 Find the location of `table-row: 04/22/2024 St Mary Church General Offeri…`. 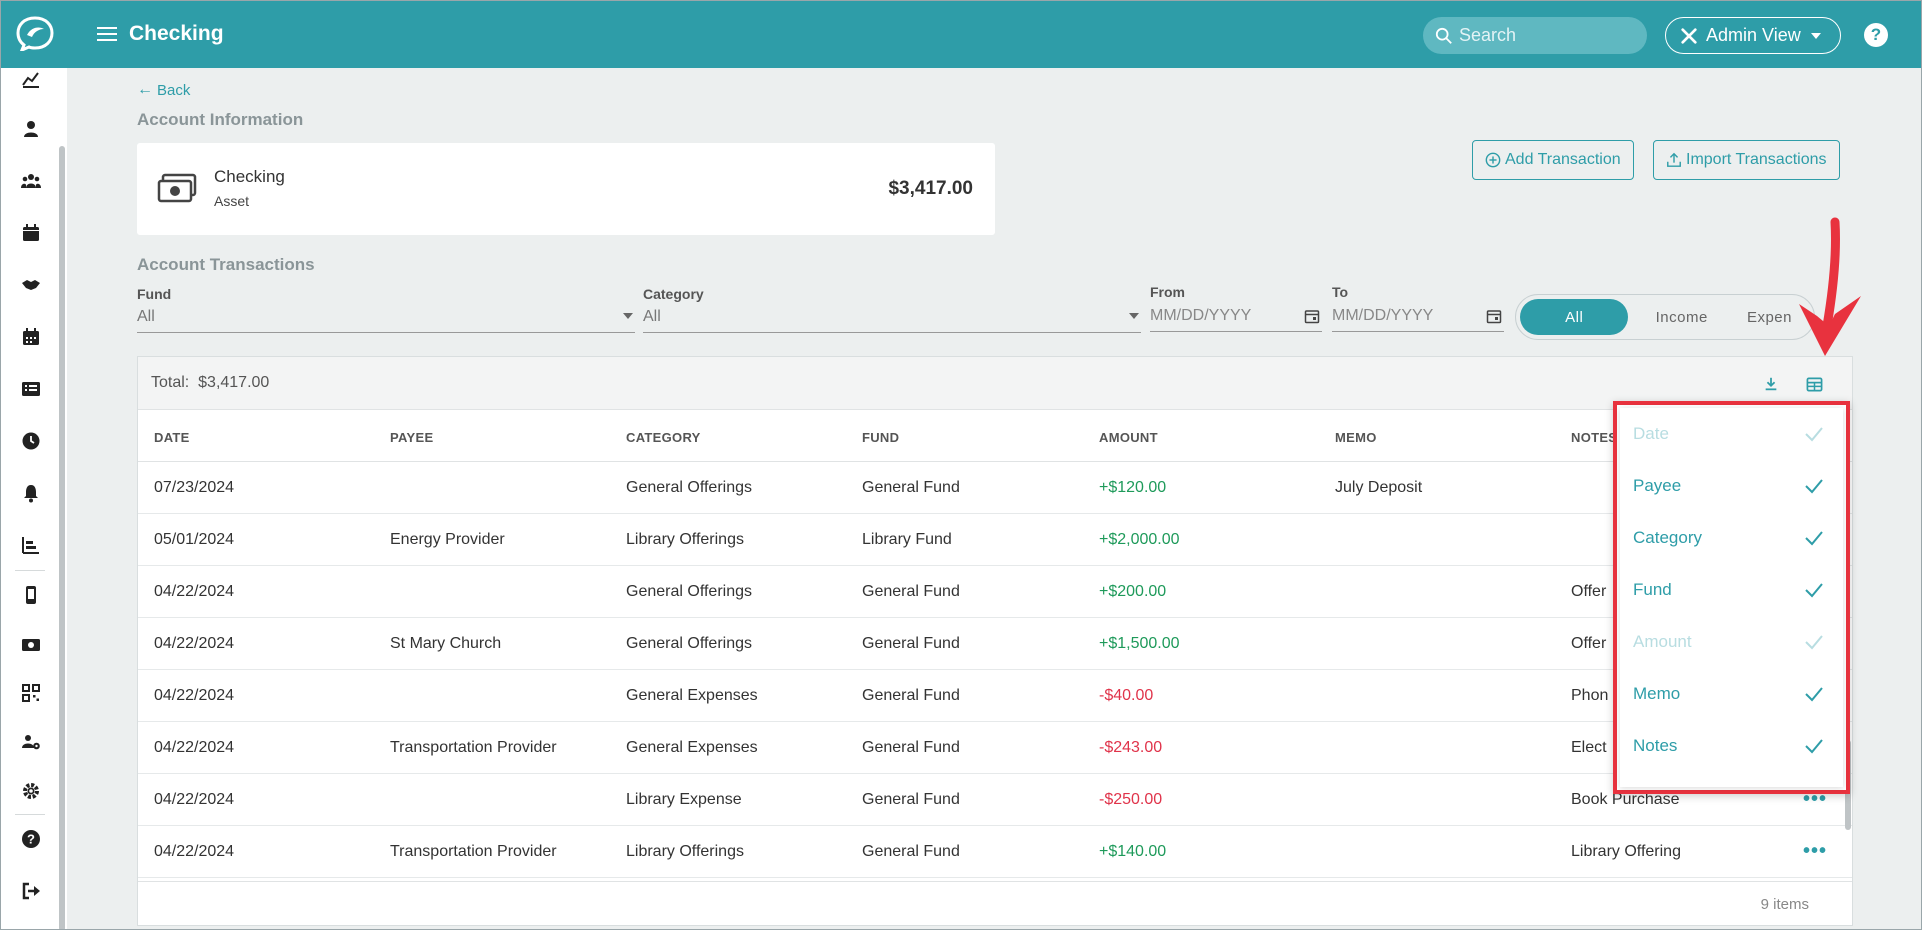

table-row: 04/22/2024 St Mary Church General Offeri… is located at coordinates (995, 644).